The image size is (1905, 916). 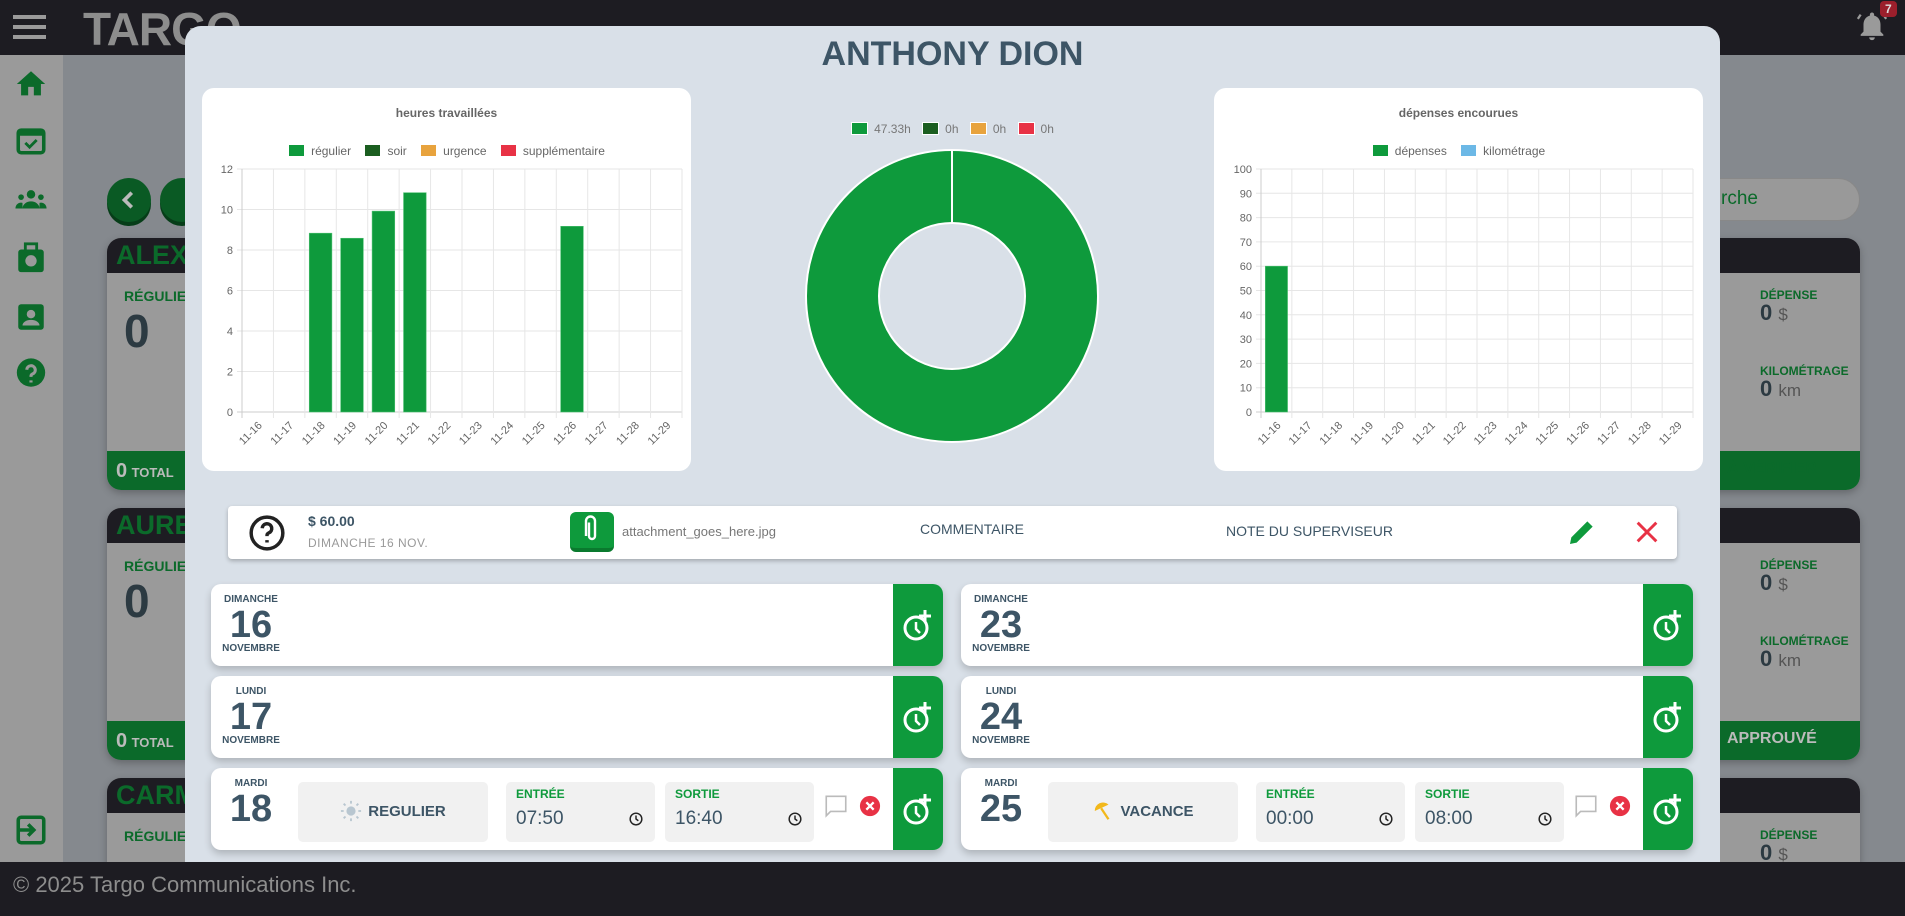 What do you see at coordinates (385, 151) in the screenshot?
I see `legend-item: soir` at bounding box center [385, 151].